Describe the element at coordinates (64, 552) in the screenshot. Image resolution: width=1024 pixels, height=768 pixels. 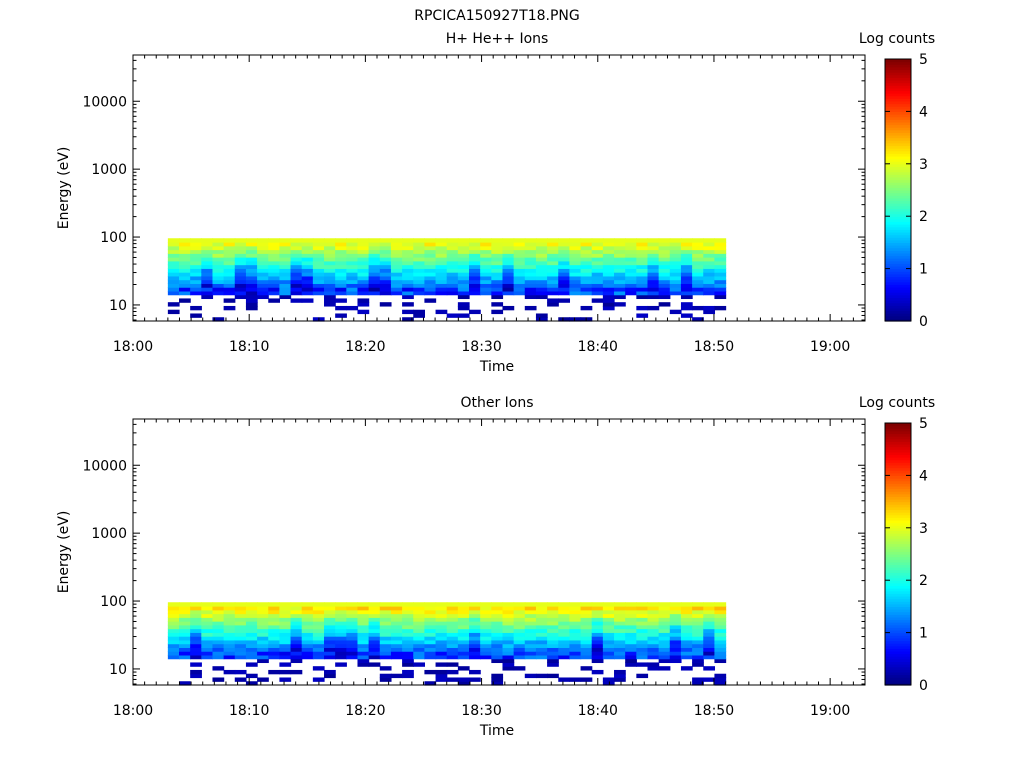
I see `y-axis-label: Energy (eV)` at that location.